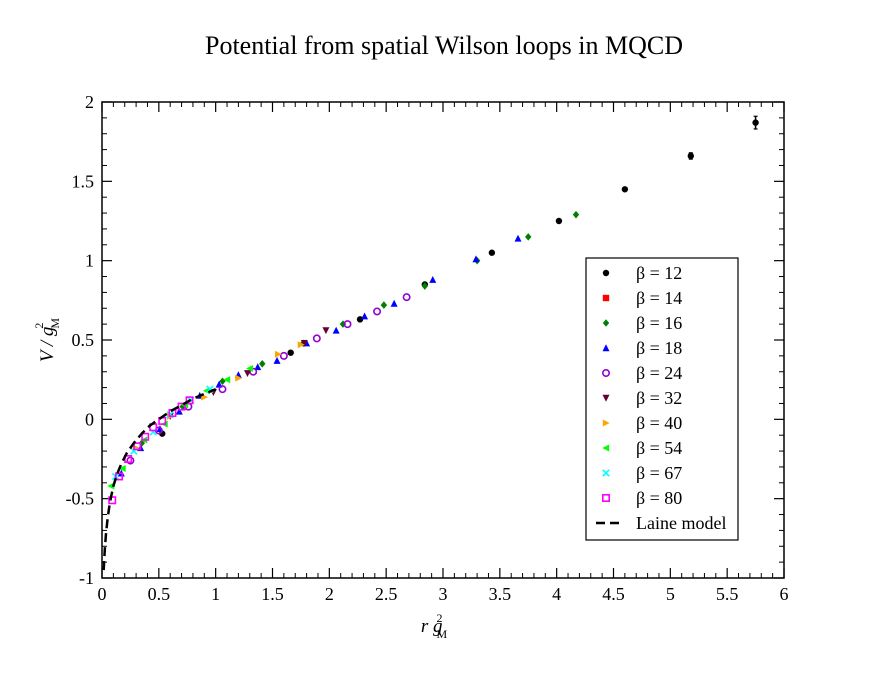 Image resolution: width=882 pixels, height=682 pixels. What do you see at coordinates (215, 594) in the screenshot?
I see `x-tick-label: 1` at bounding box center [215, 594].